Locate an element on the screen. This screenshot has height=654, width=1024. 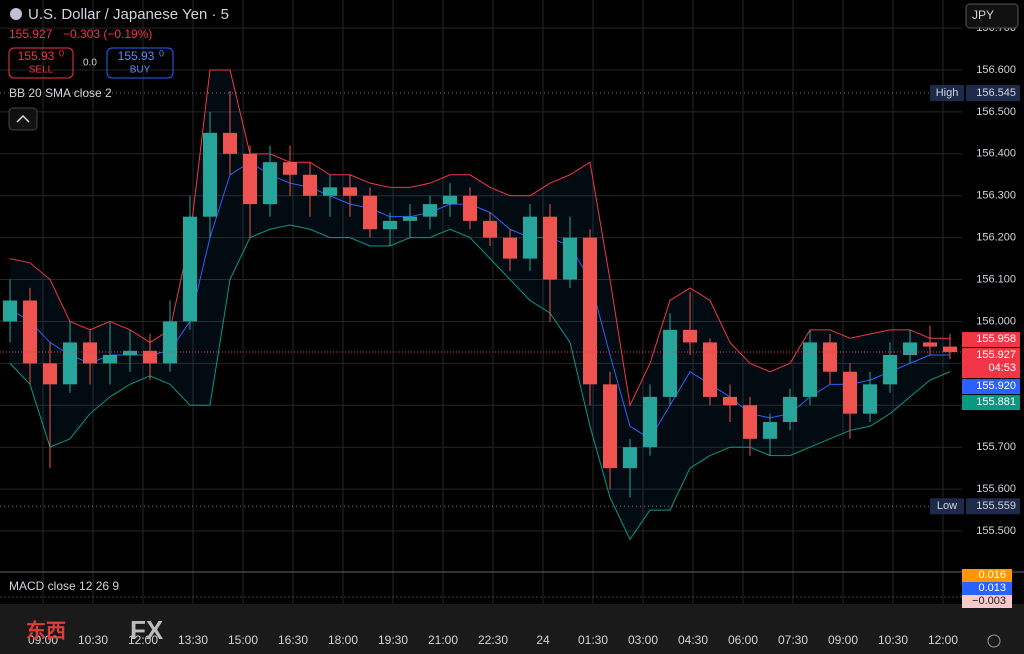
level-tag: Low is located at coordinates (947, 506).